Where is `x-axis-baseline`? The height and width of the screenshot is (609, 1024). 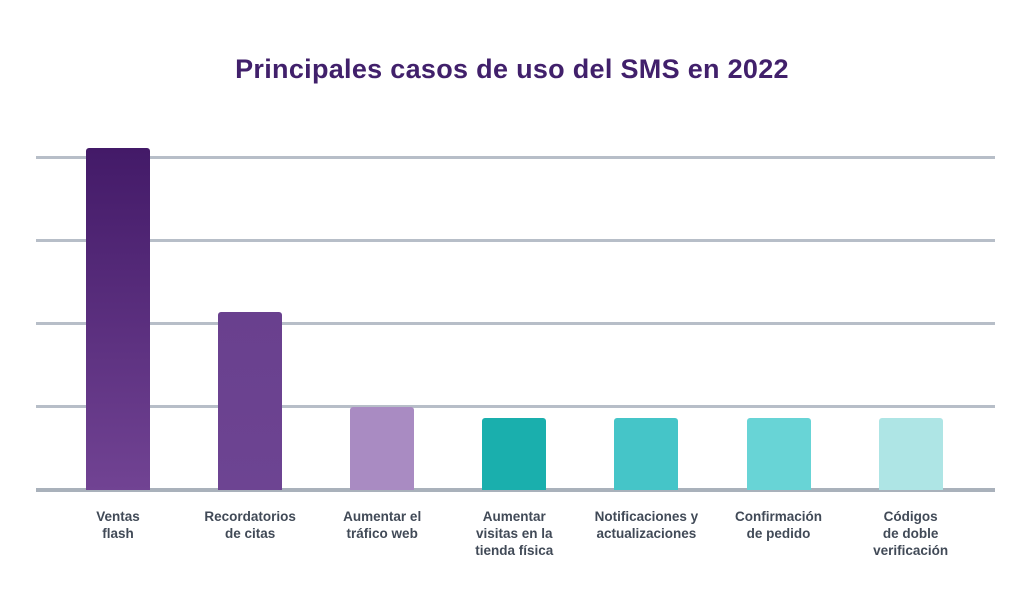
x-axis-baseline is located at coordinates (515, 490).